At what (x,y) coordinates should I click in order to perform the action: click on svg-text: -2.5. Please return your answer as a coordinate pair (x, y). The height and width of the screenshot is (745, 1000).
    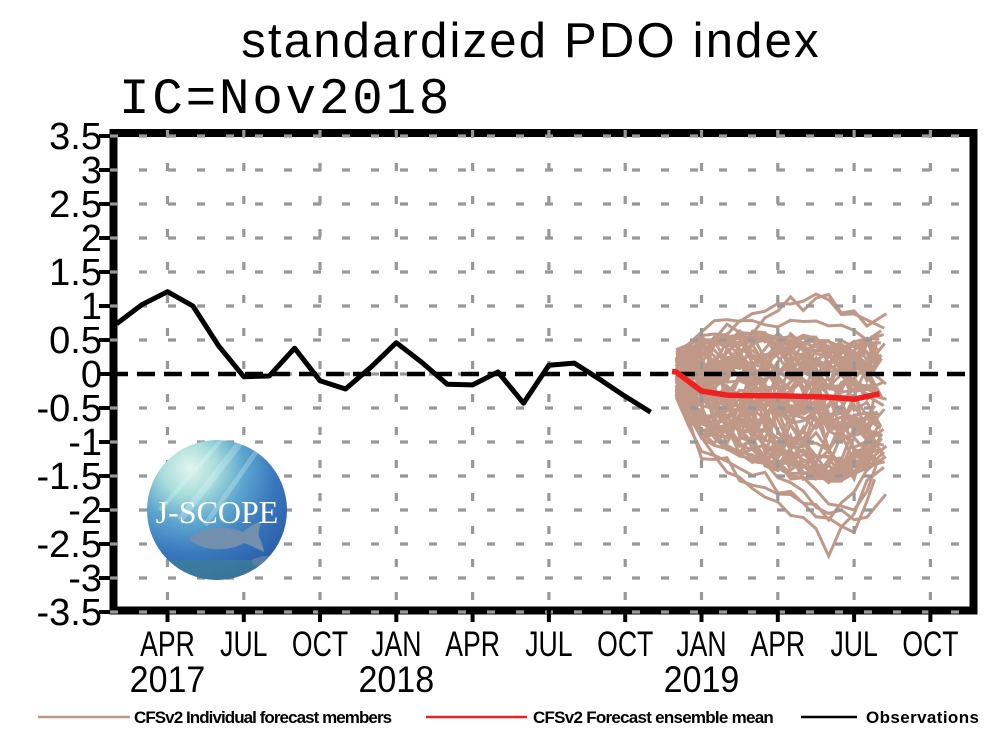
    Looking at the image, I should click on (69, 545).